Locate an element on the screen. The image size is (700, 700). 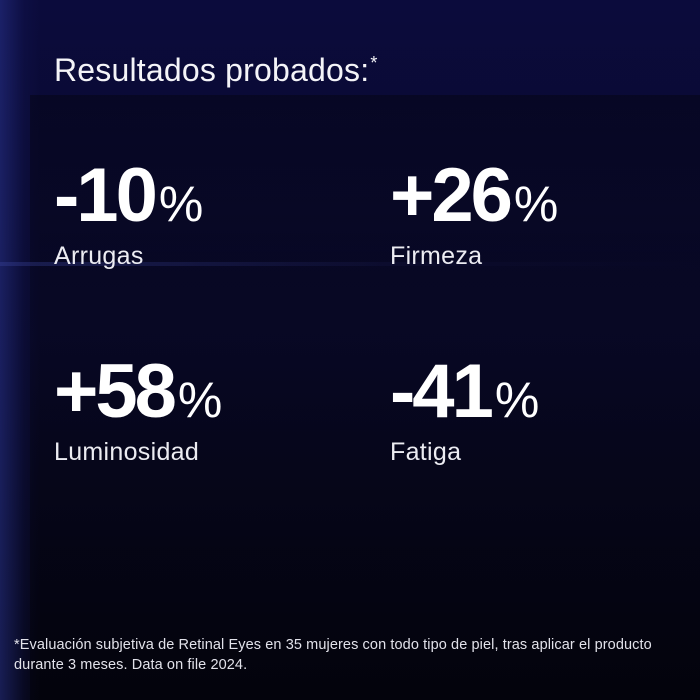
stat-figure: +26% is located at coordinates (474, 196).